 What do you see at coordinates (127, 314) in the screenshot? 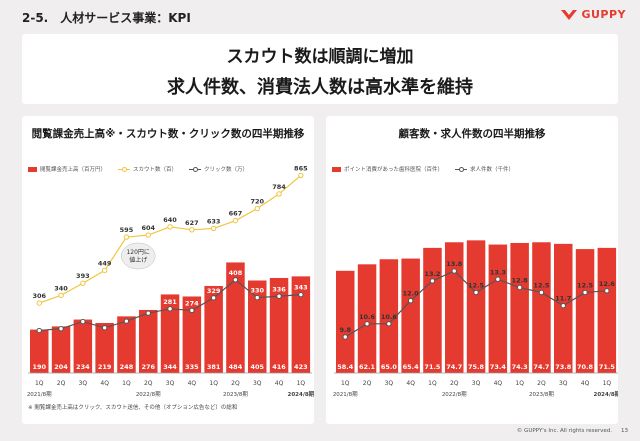
I see `line-value-label: 227` at bounding box center [127, 314].